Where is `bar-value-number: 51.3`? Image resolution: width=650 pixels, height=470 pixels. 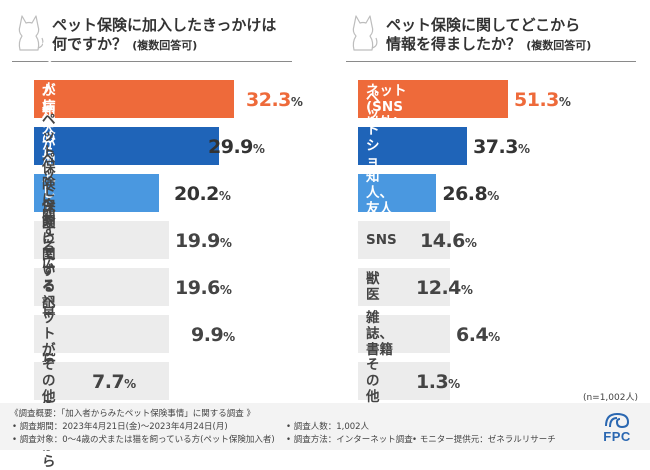
bar-value-number: 51.3 is located at coordinates (536, 100).